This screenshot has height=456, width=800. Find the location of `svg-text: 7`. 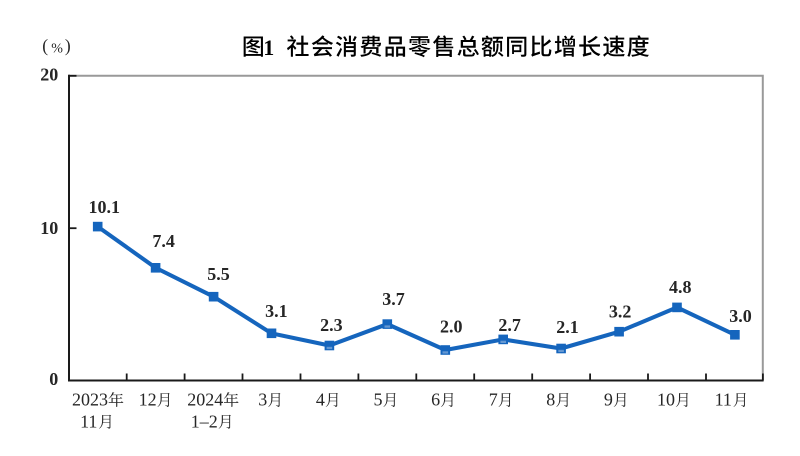

svg-text: 7 is located at coordinates (493, 400).